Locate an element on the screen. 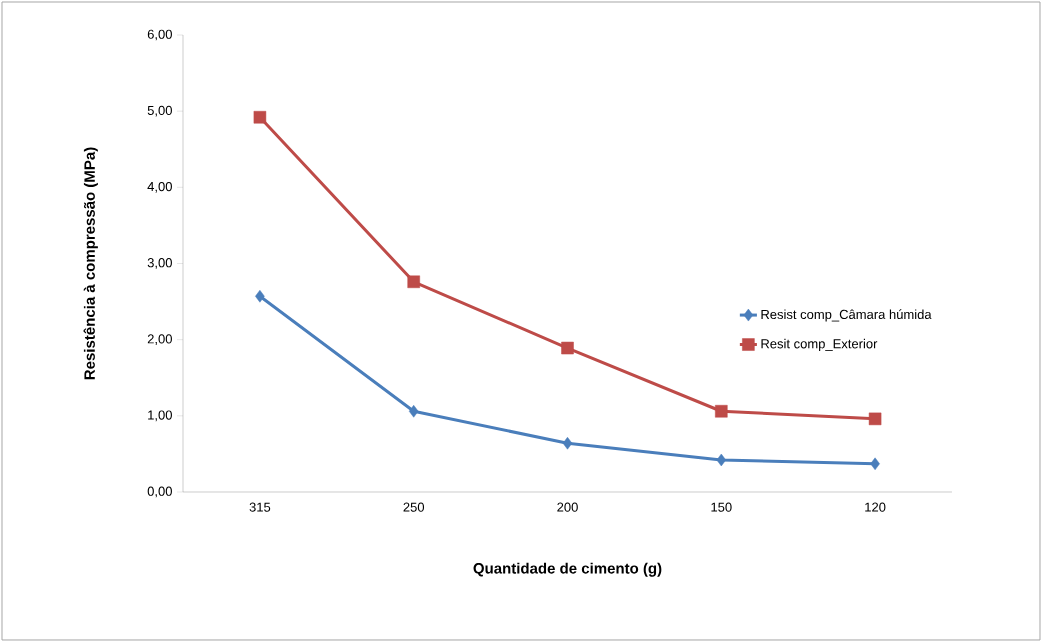  legend-label: Resit comp_Exterior is located at coordinates (819, 344).